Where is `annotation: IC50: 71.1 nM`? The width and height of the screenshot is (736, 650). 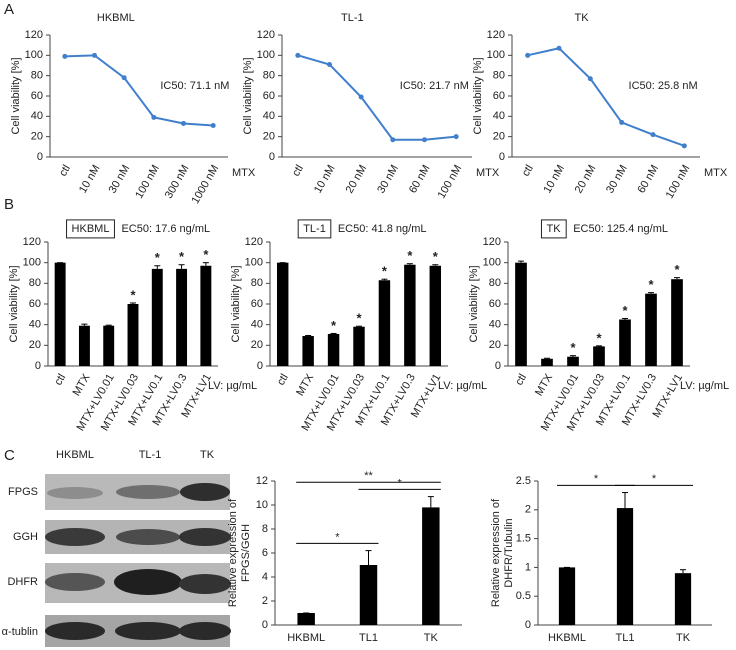
annotation: IC50: 71.1 nM is located at coordinates (194, 86).